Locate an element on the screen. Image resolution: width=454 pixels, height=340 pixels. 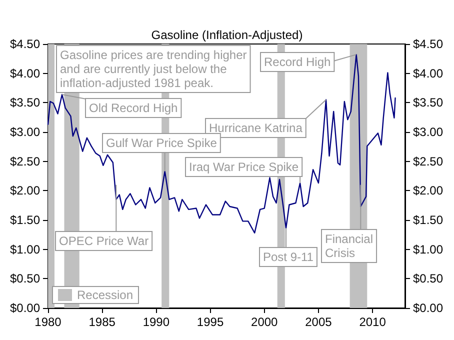
annotation: Financial Crisis is located at coordinates (349, 246).